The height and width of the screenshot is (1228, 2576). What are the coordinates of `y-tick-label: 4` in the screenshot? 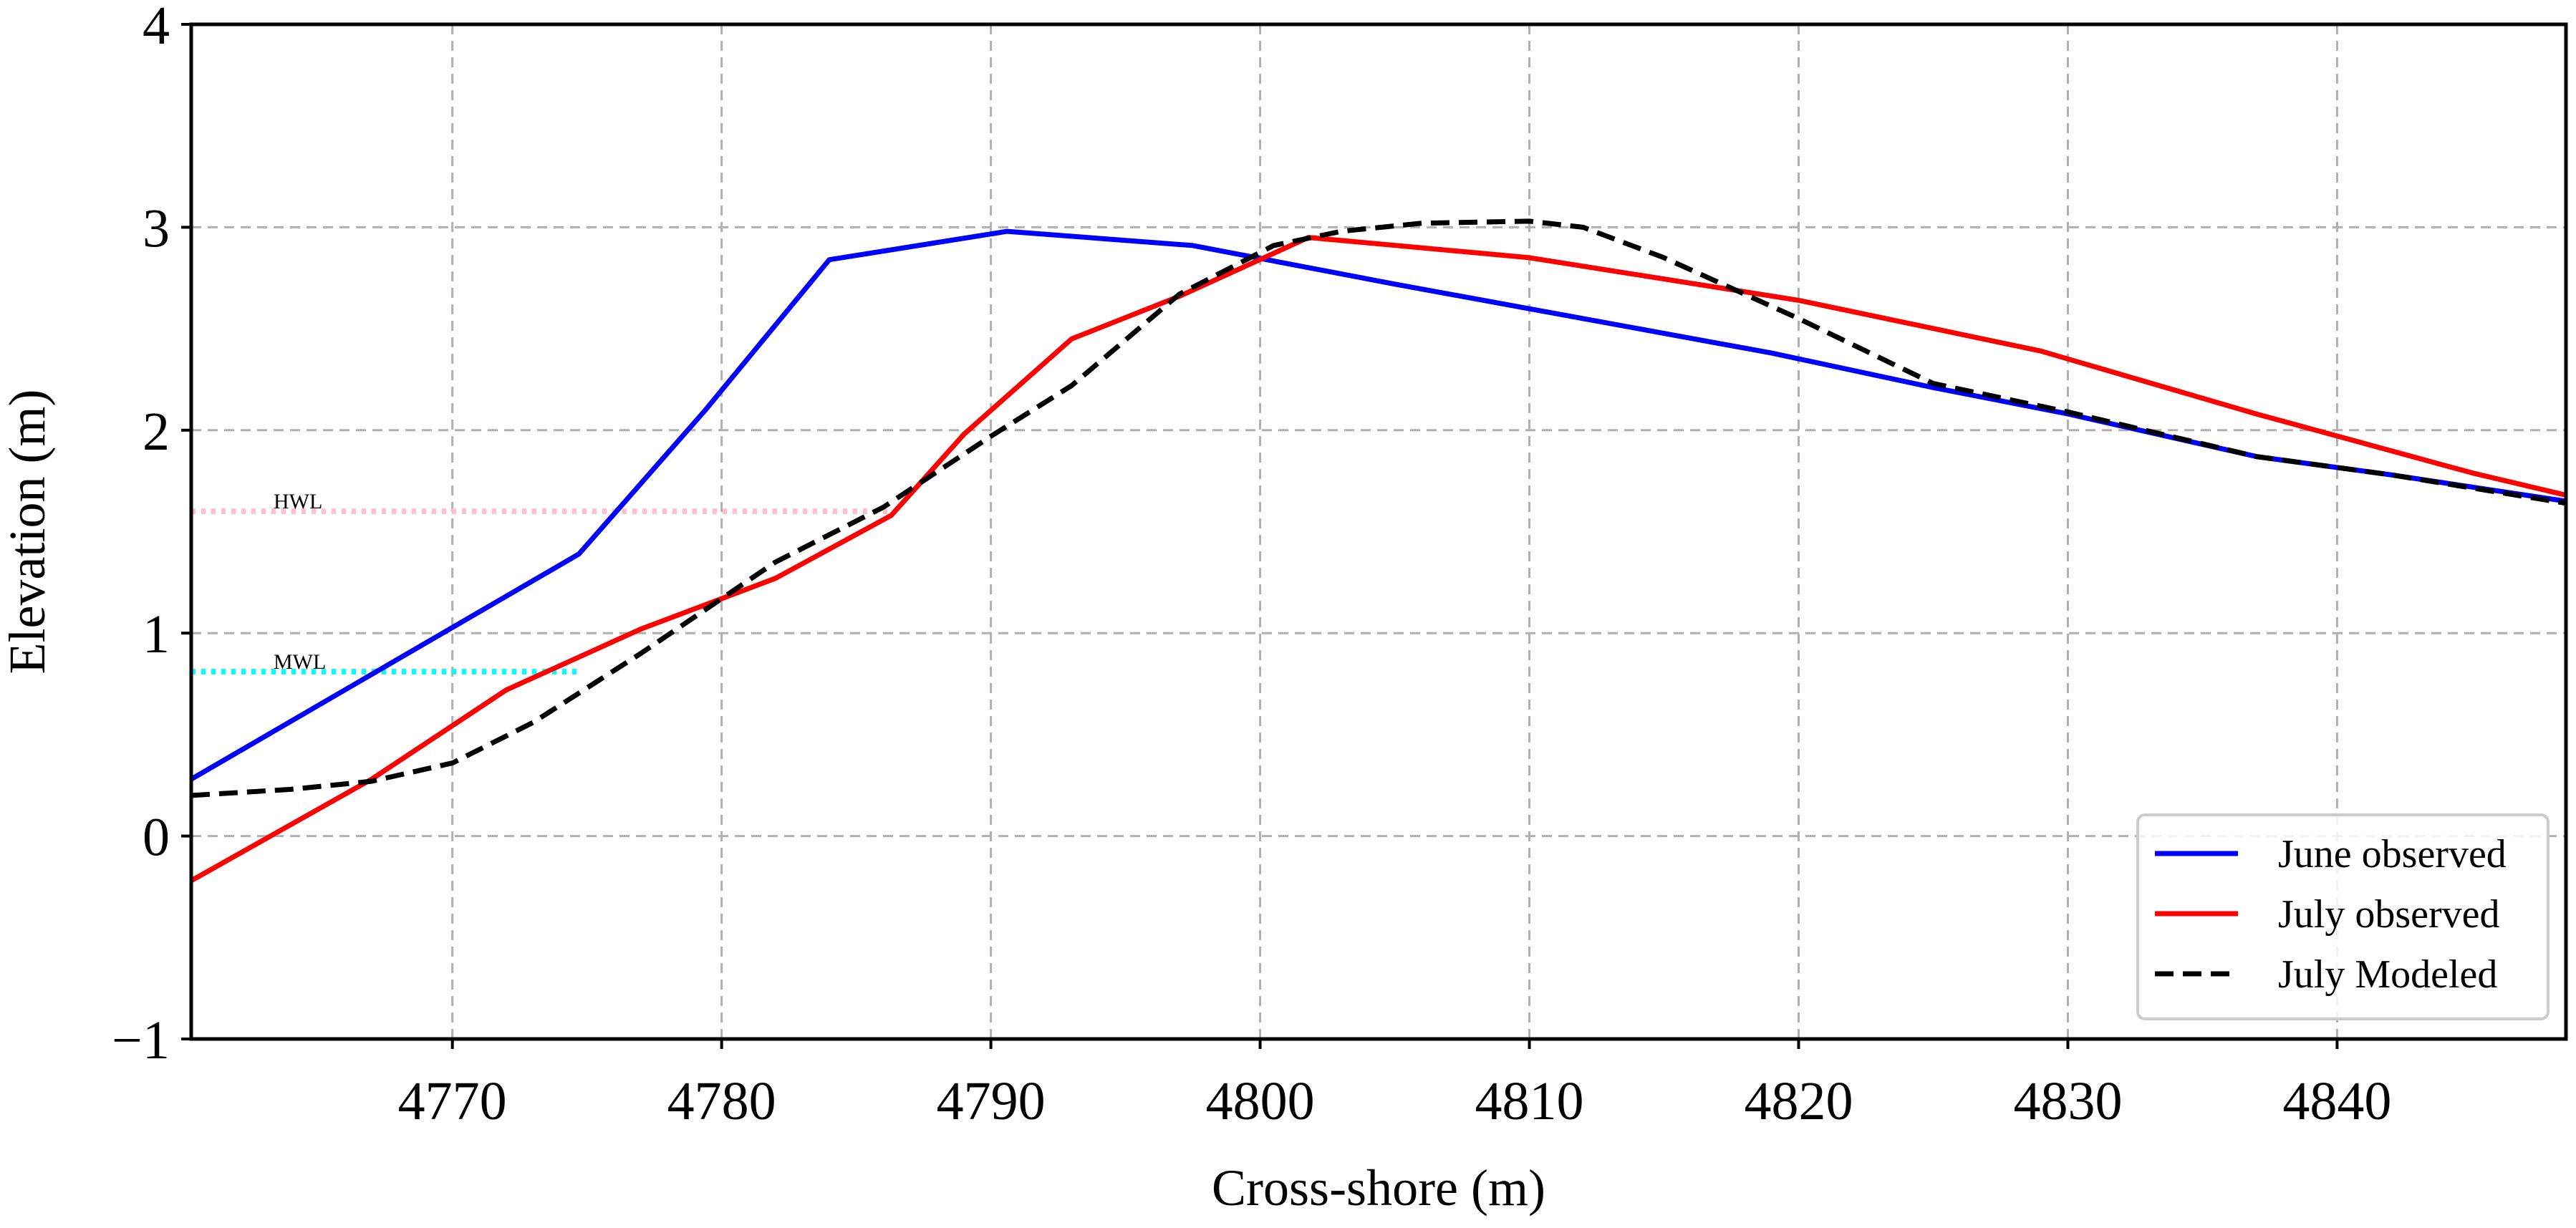 It's located at (156, 28).